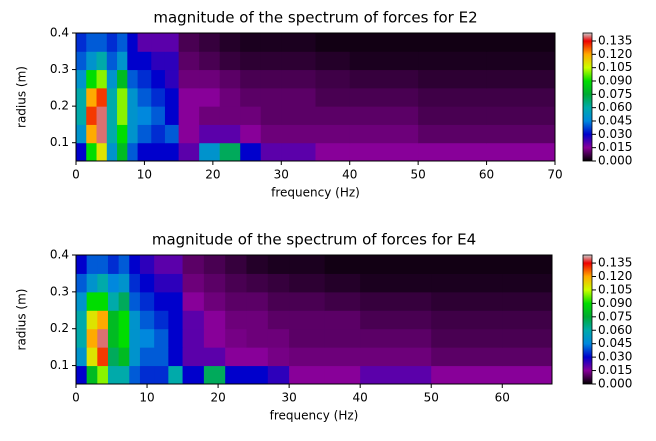 The width and height of the screenshot is (656, 441). Describe the element at coordinates (615, 147) in the screenshot. I see `colorbar-tick-label: 0.015` at that location.